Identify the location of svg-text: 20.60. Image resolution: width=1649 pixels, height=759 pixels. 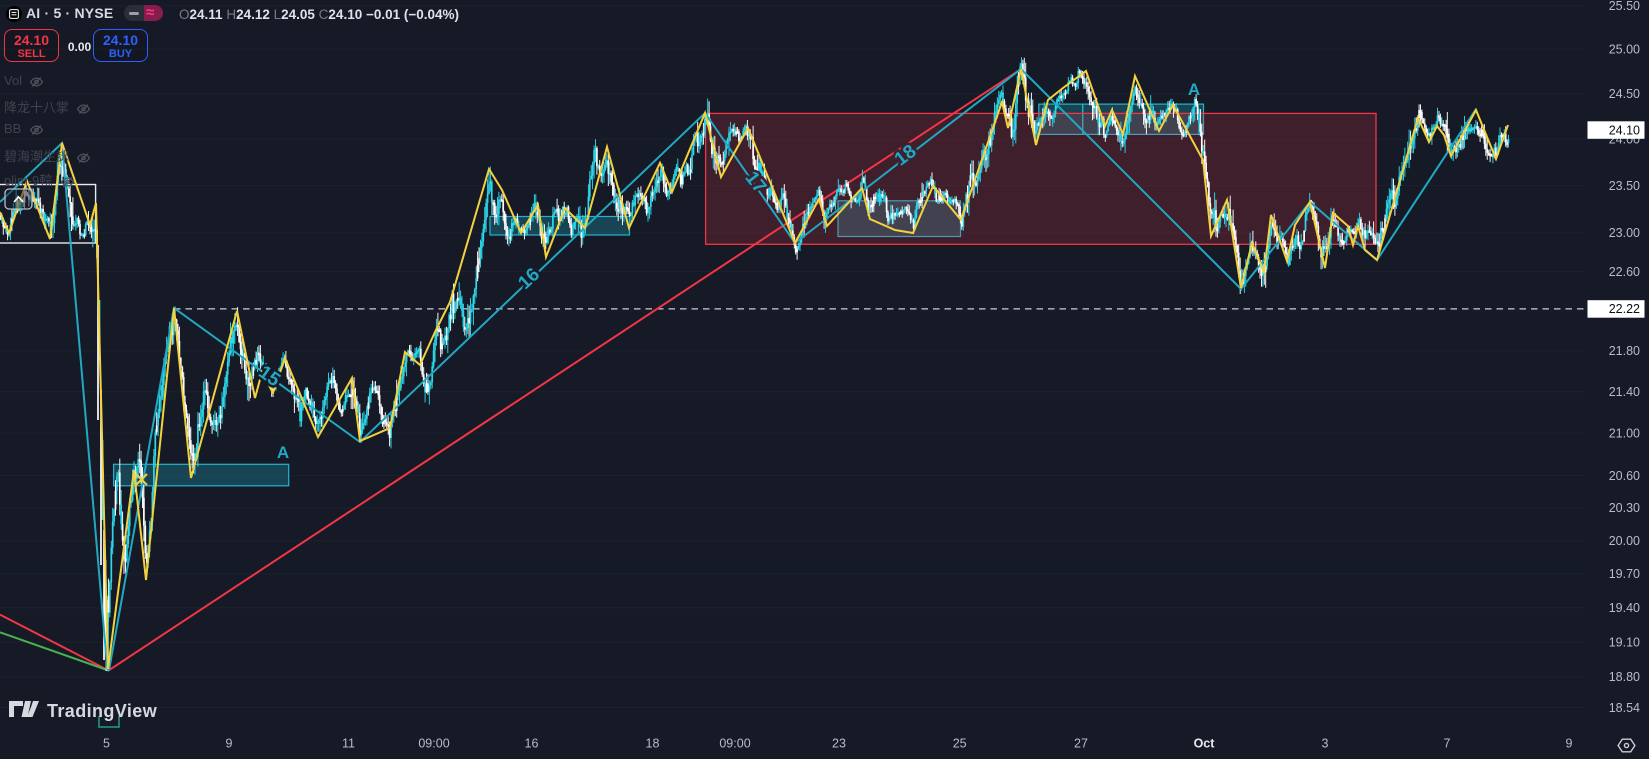
(1624, 476).